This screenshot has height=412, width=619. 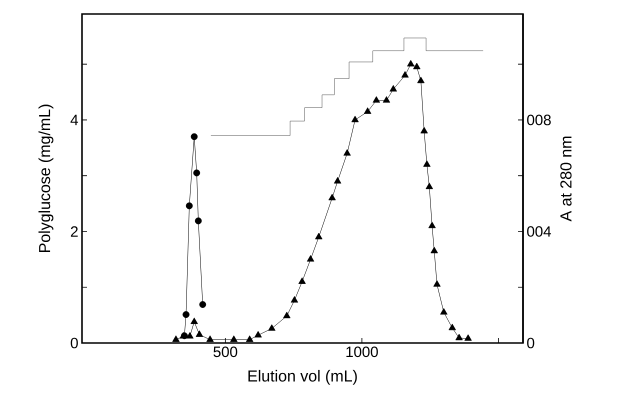 I want to click on y-axis-title: Polyglucose (mg/mL), so click(x=46, y=178).